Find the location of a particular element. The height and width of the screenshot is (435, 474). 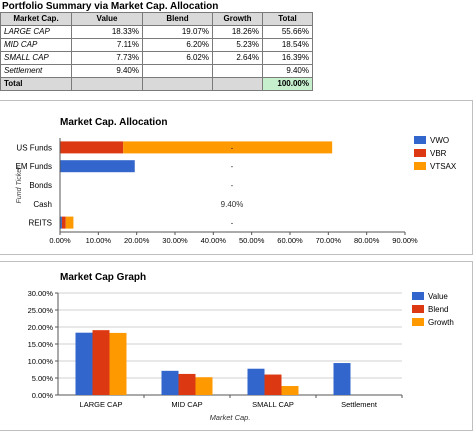

row-label: Settlement is located at coordinates (36, 71).